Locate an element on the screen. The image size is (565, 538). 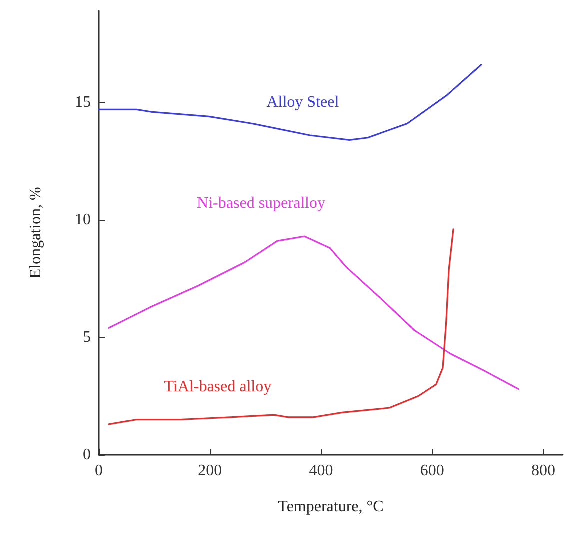
y-tick-label: 15 is located at coordinates (83, 103).